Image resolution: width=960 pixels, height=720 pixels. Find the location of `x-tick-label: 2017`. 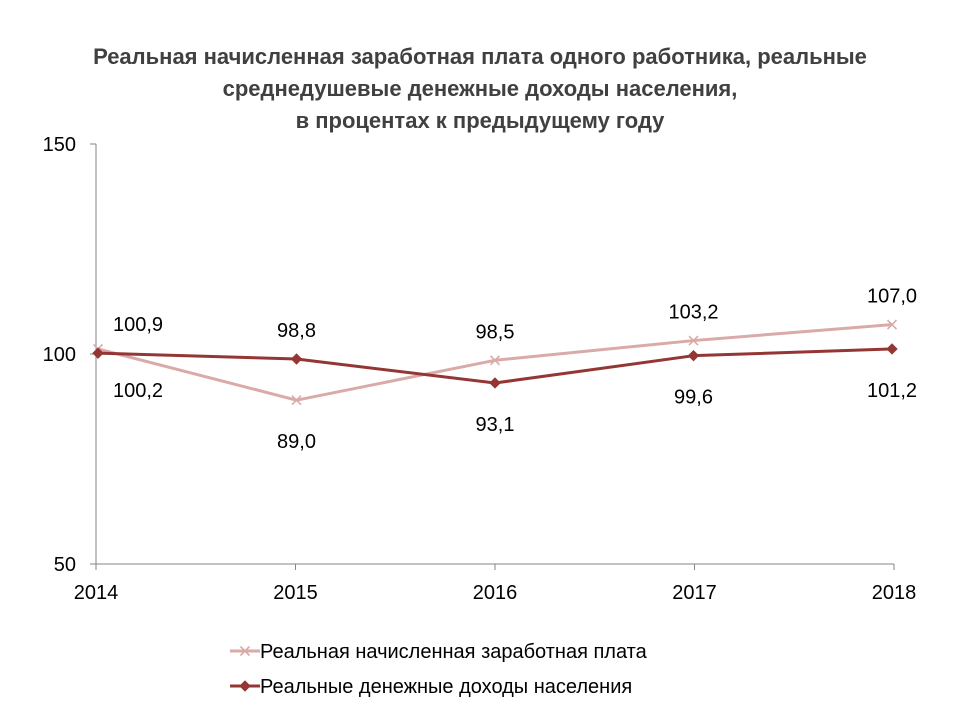

x-tick-label: 2017 is located at coordinates (694, 593).